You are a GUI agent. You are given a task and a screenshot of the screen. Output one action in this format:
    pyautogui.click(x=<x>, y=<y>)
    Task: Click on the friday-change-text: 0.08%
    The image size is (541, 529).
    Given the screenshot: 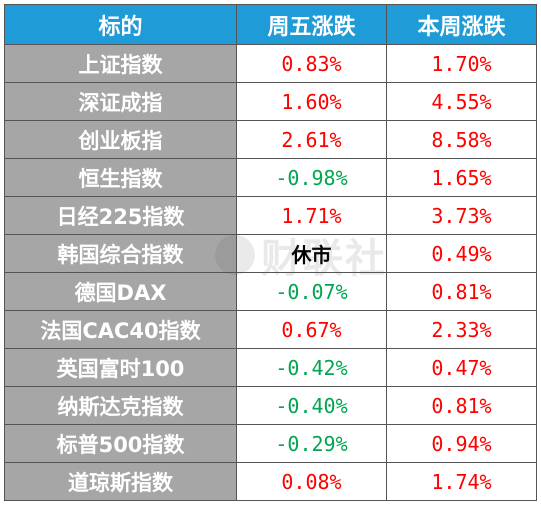 What is the action you would take?
    pyautogui.click(x=311, y=481)
    